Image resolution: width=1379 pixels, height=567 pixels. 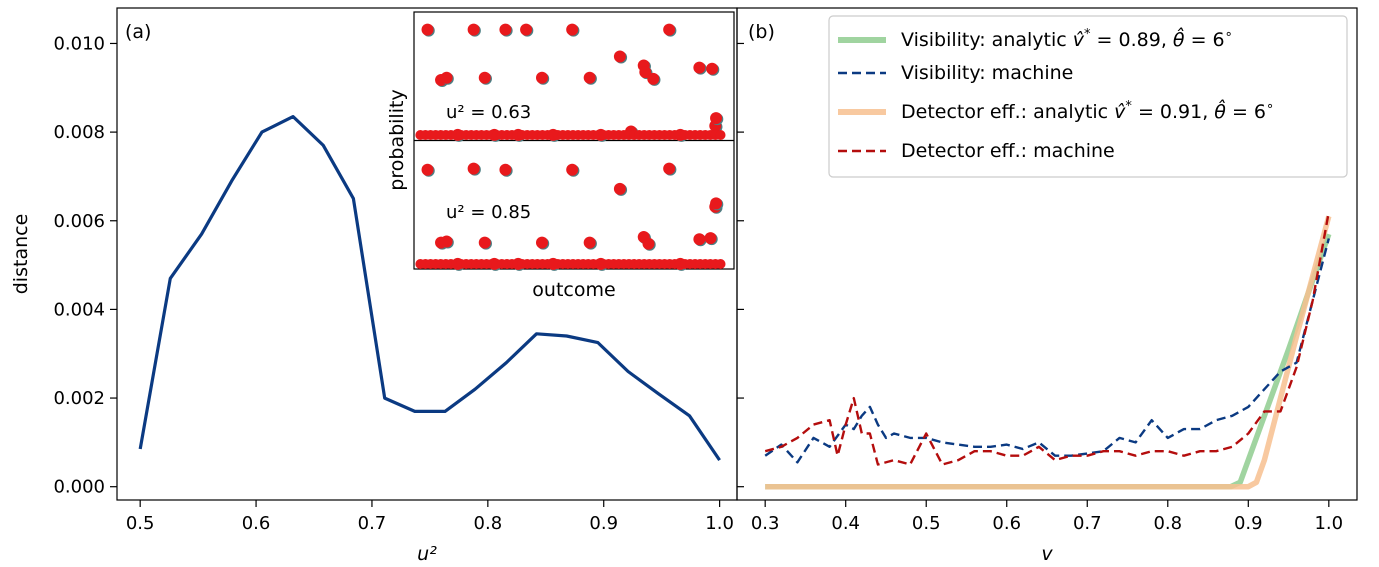 I want to click on inset-x-label: outcome, so click(x=573, y=290).